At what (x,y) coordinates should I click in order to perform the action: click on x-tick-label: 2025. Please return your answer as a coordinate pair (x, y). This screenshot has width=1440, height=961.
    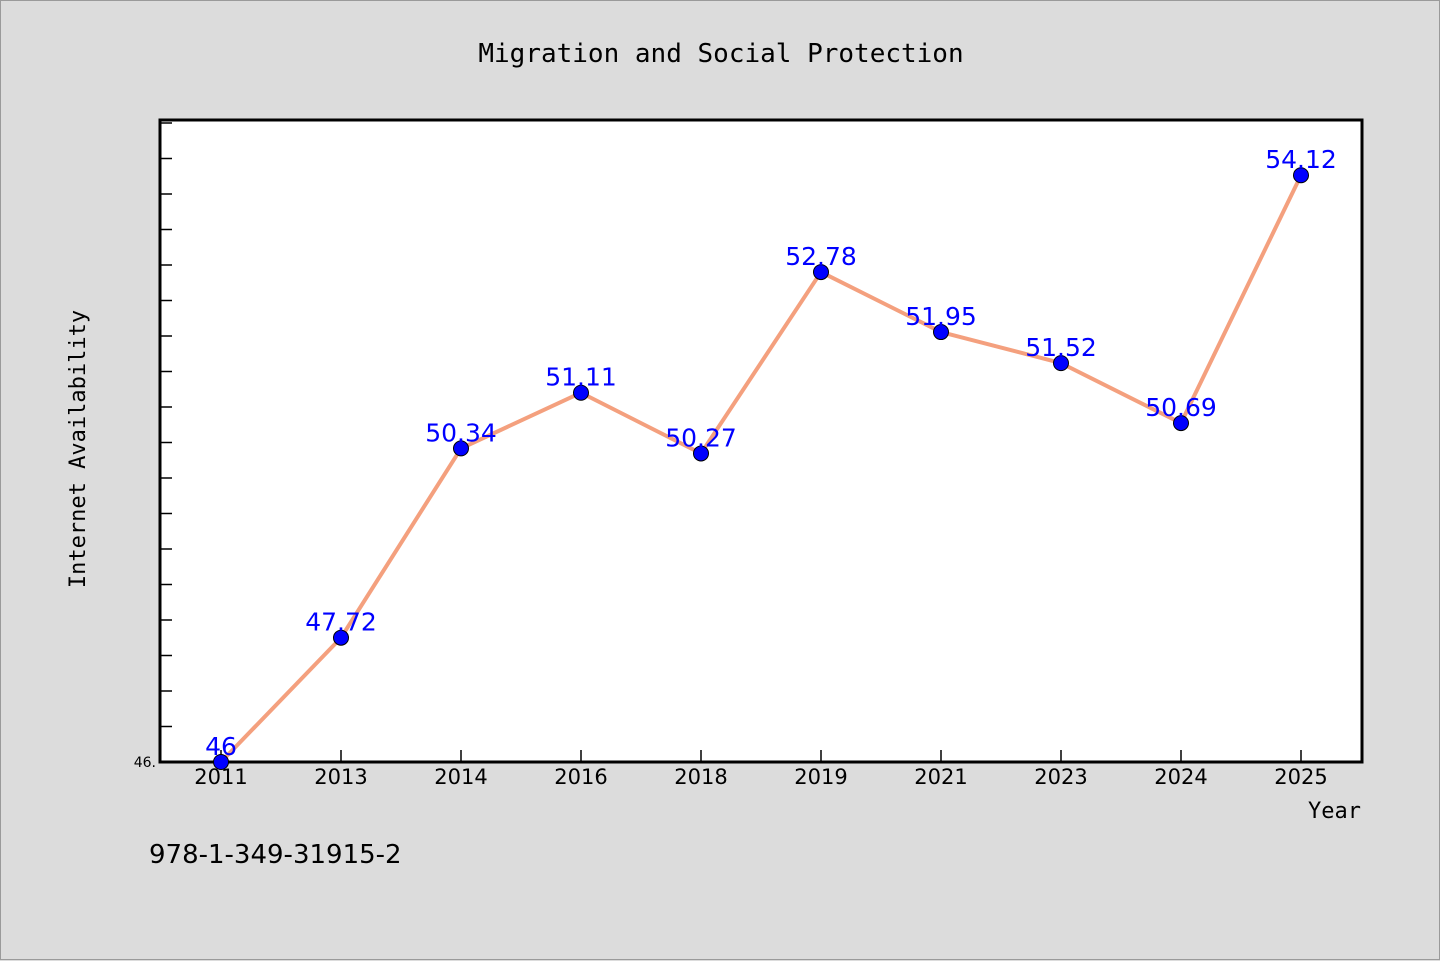
    Looking at the image, I should click on (1300, 777).